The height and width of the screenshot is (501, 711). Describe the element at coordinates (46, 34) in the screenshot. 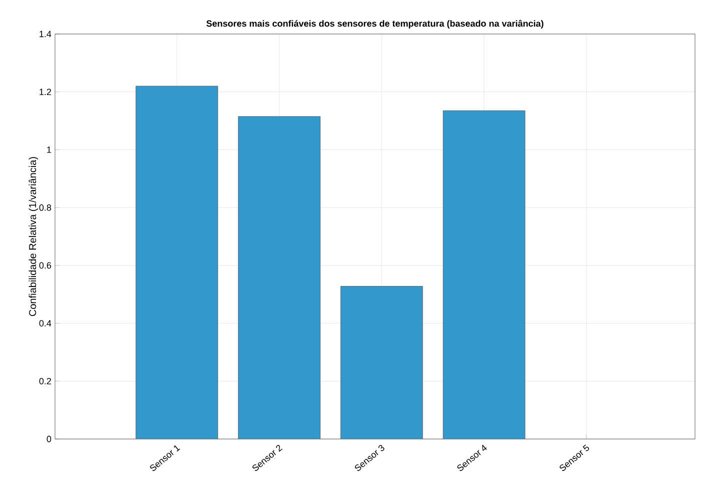

I see `y-tick-label: 1.4` at that location.